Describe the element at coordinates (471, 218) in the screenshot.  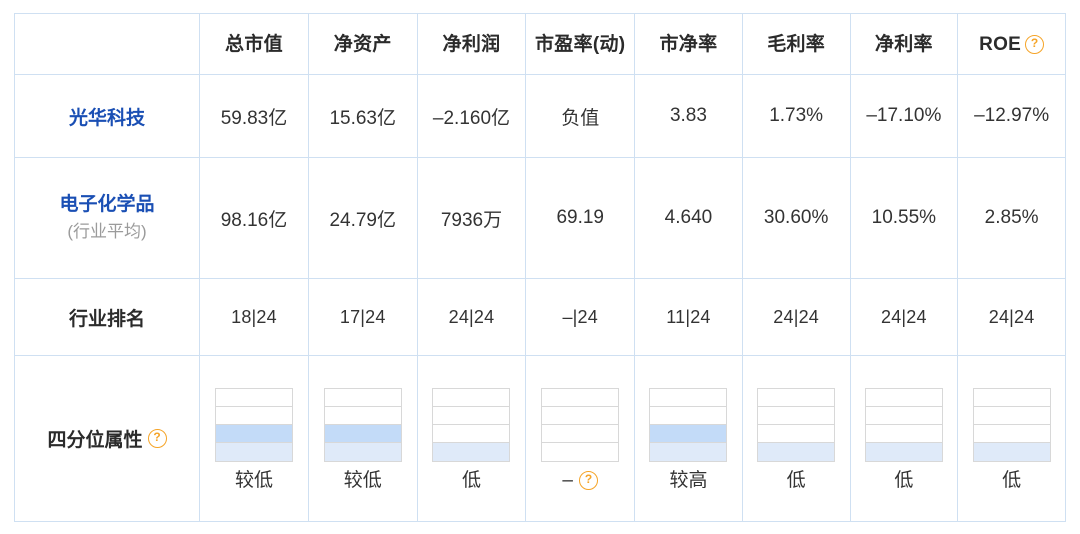
I see `industry-net-profit: 7936万` at that location.